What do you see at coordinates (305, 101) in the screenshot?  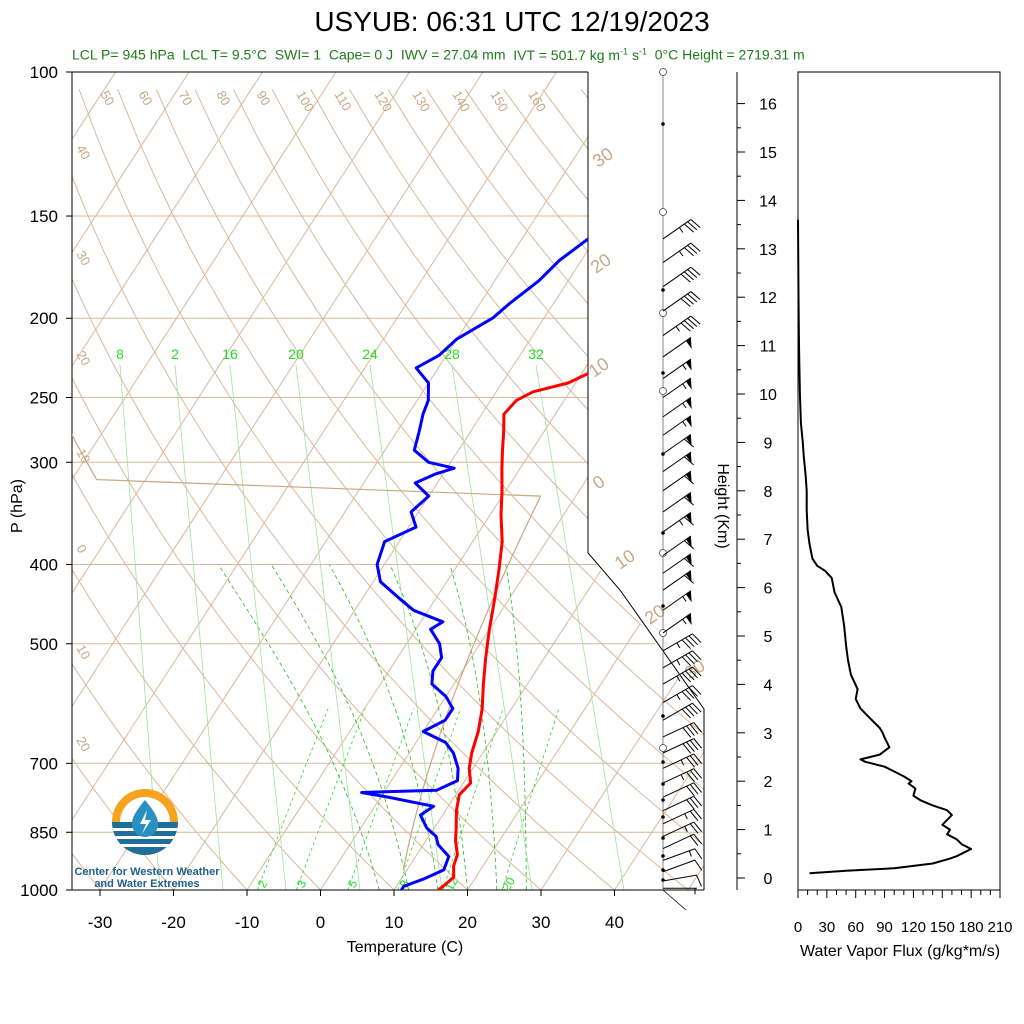 I see `isotherm-label: 100` at bounding box center [305, 101].